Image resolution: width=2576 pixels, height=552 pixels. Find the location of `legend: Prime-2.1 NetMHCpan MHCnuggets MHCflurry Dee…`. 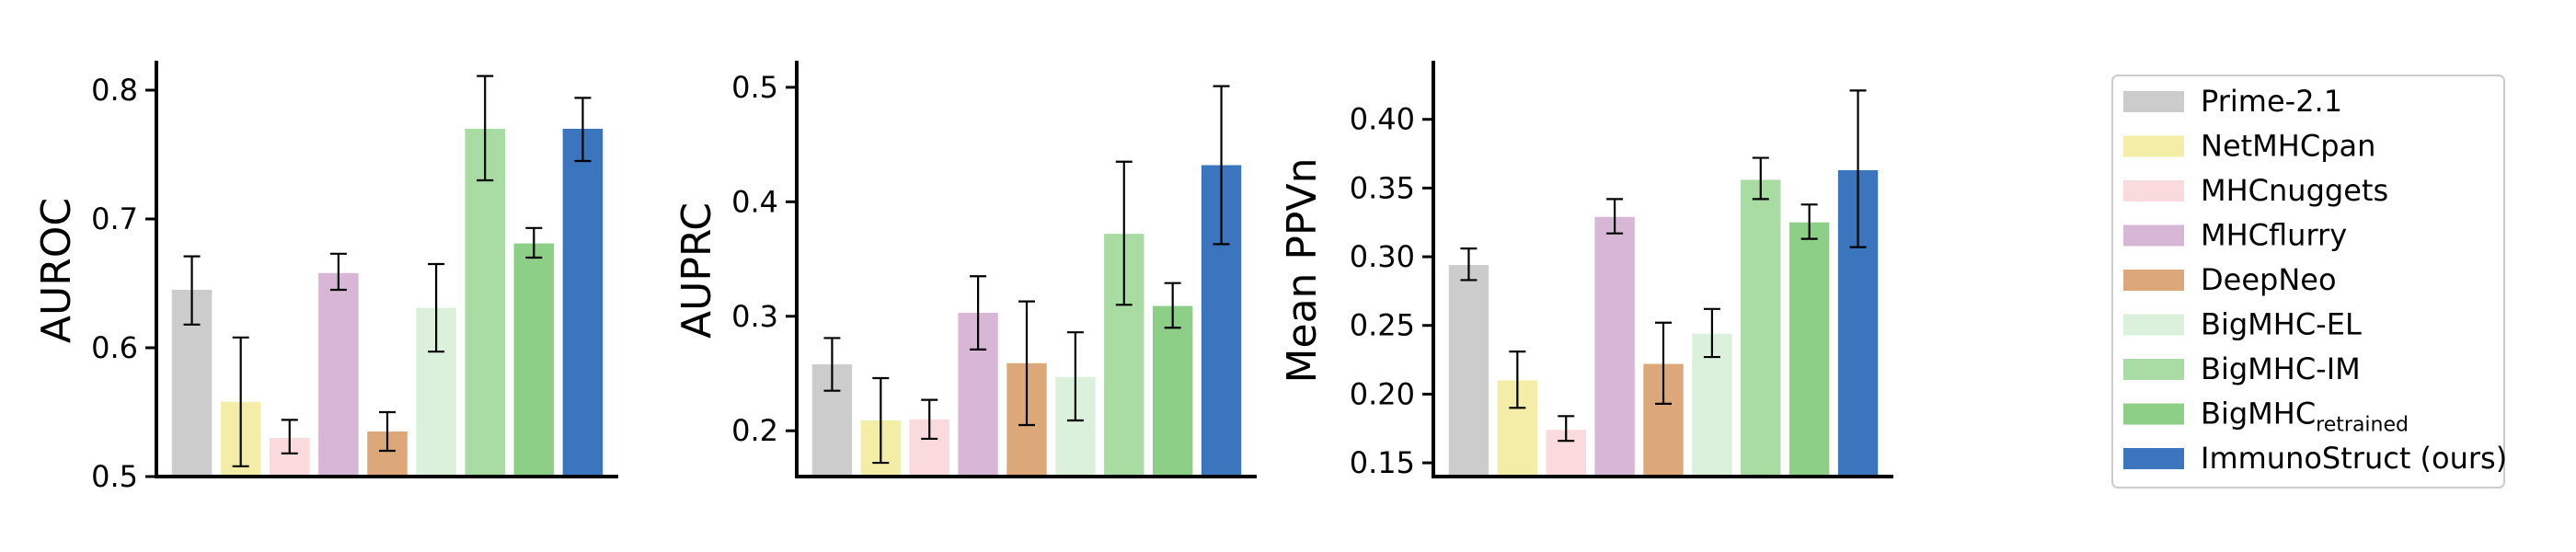

legend: Prime-2.1 NetMHCpan MHCnuggets MHCflurry Dee… is located at coordinates (2309, 282).